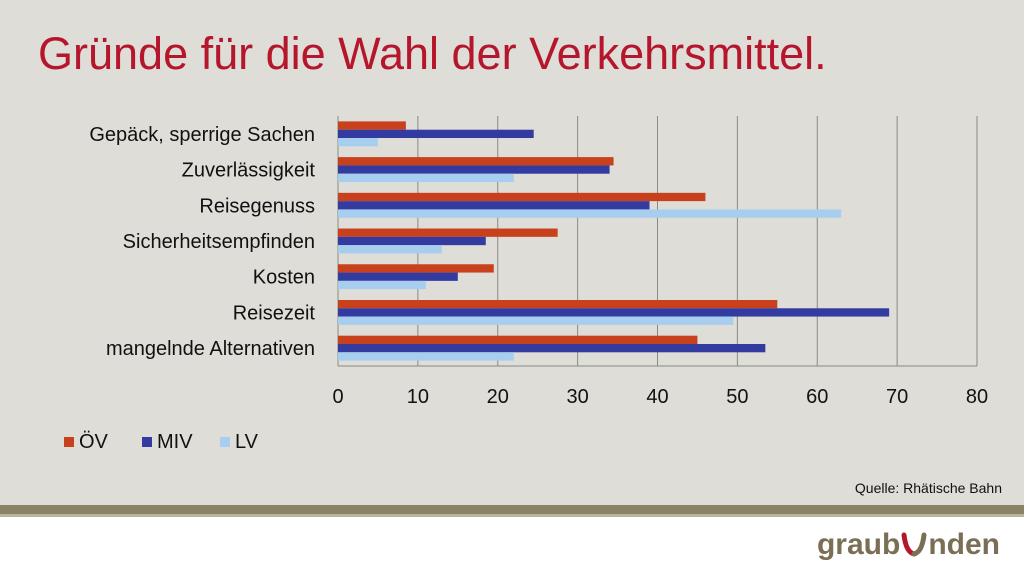  I want to click on x-tick-label: 40, so click(657, 397).